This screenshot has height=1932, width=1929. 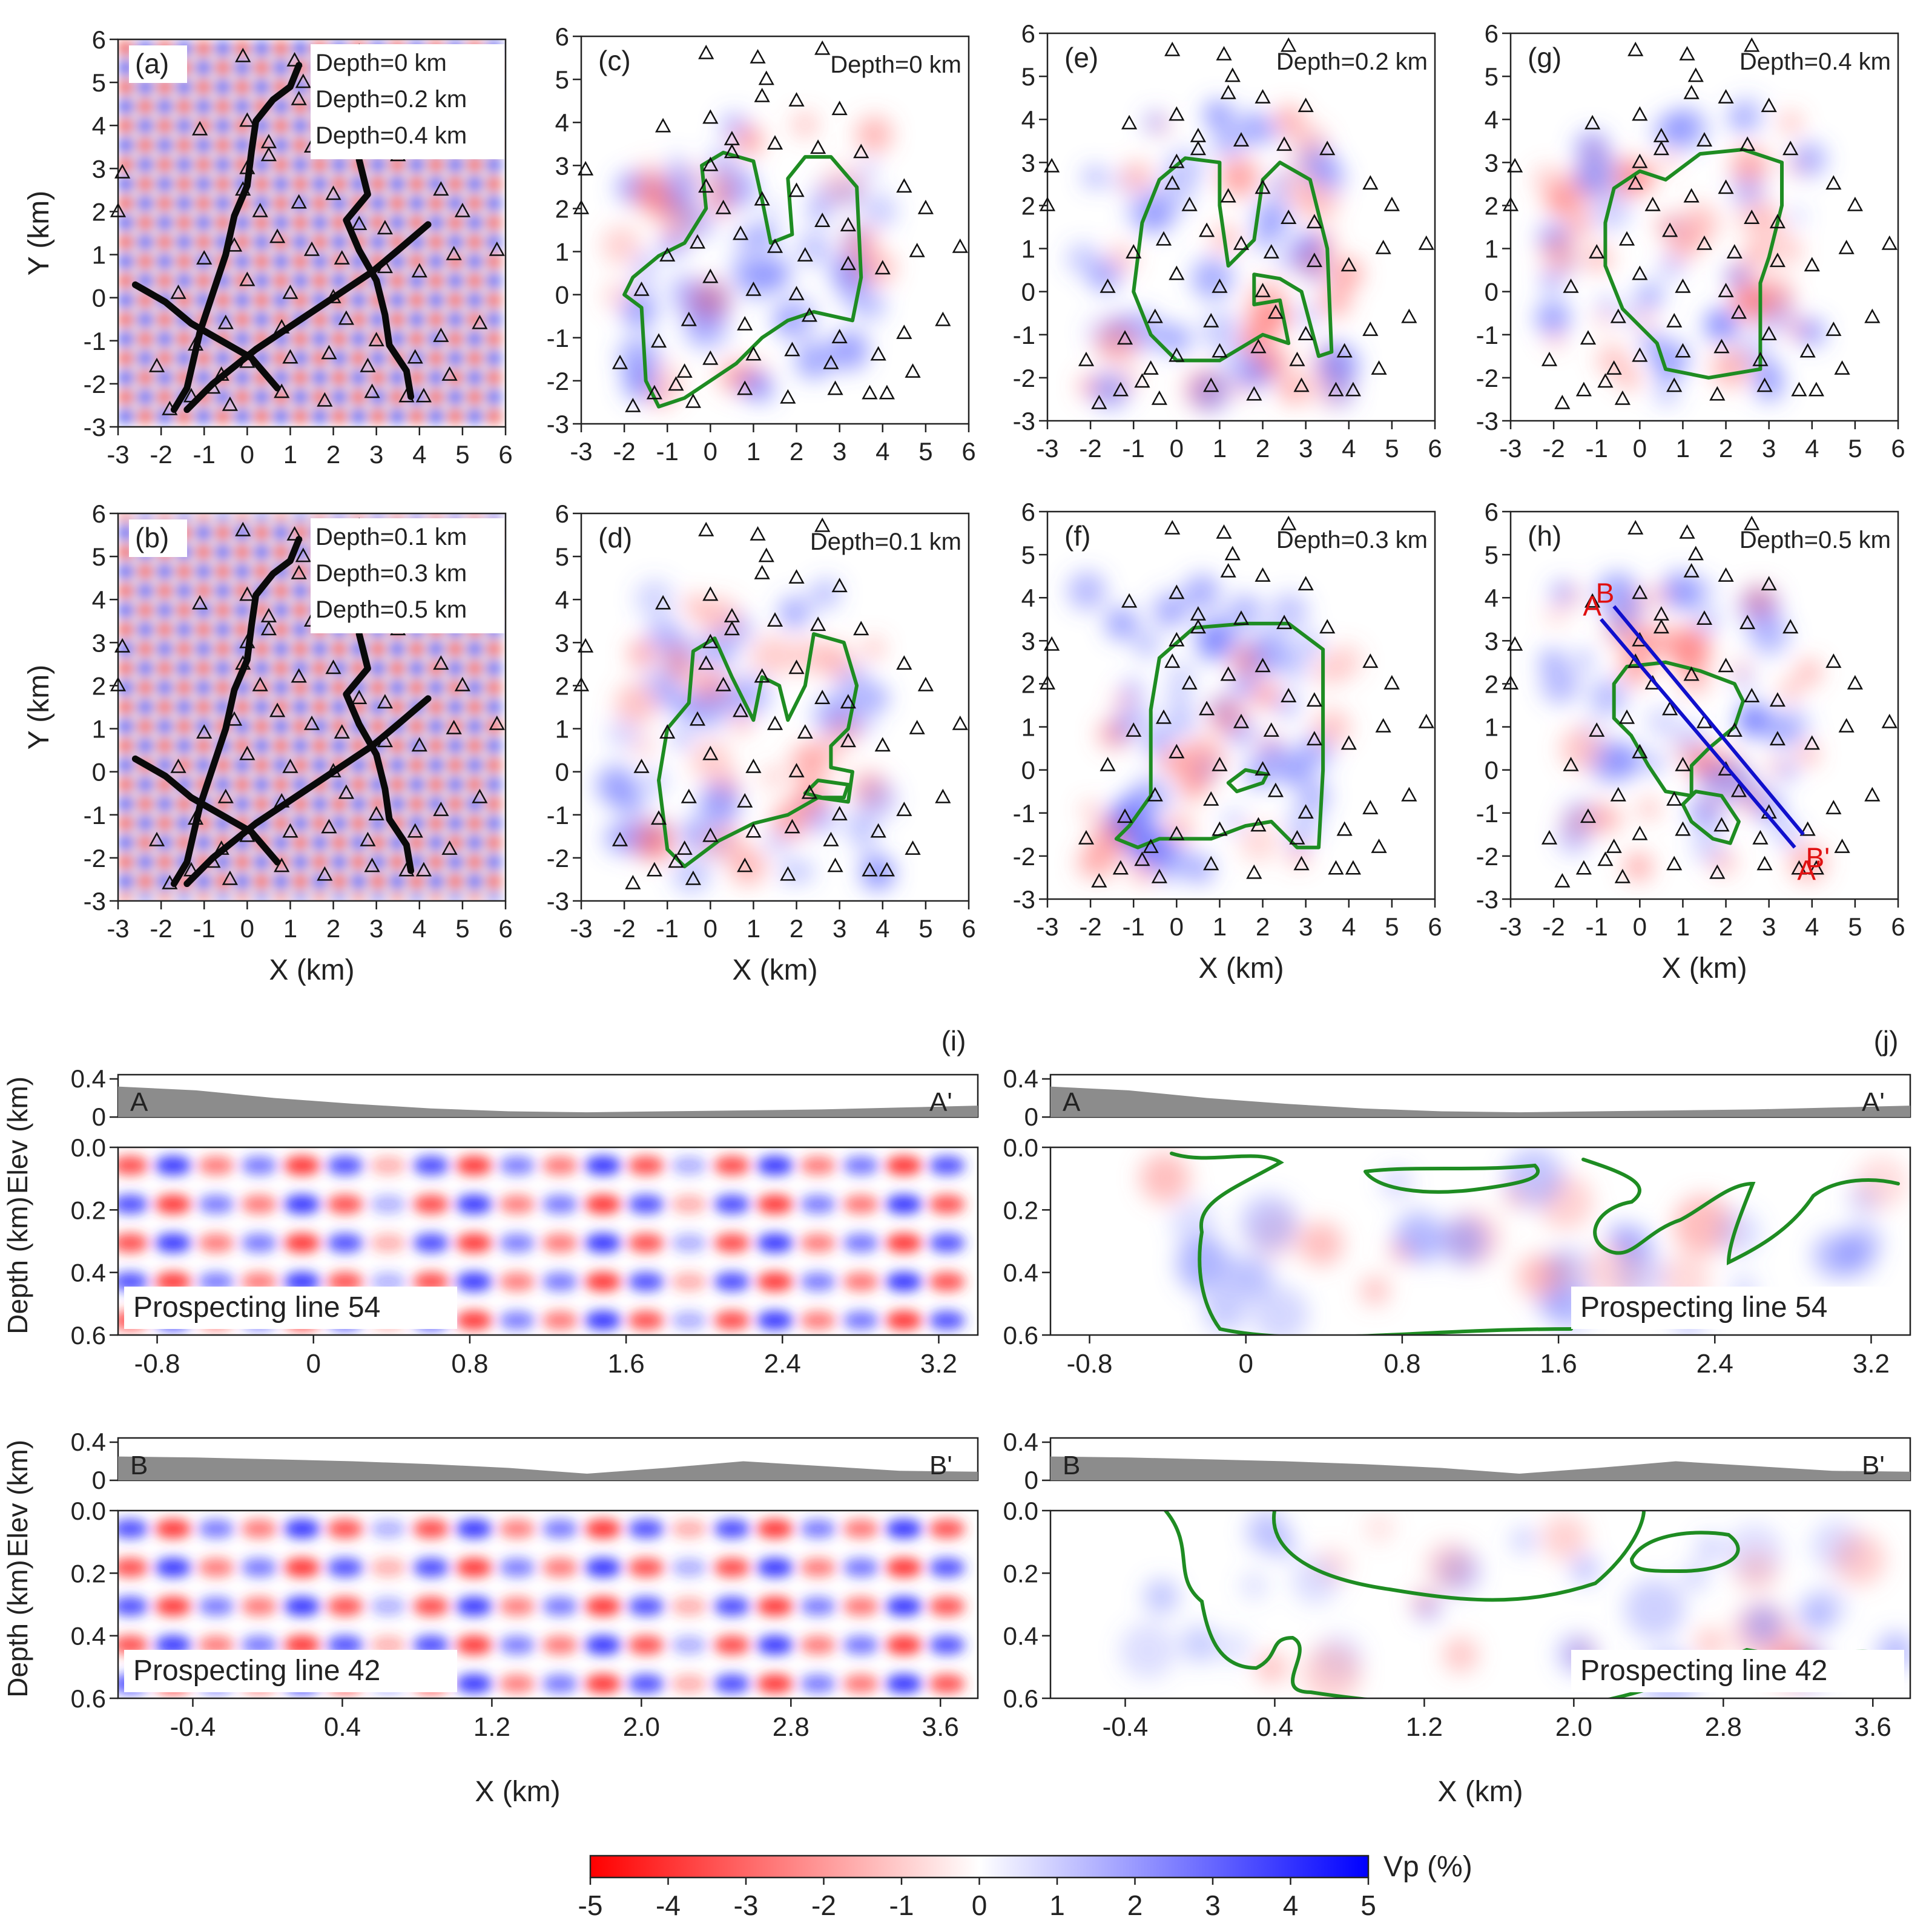 I want to click on x-tick-label: 0.4, so click(x=1274, y=1727).